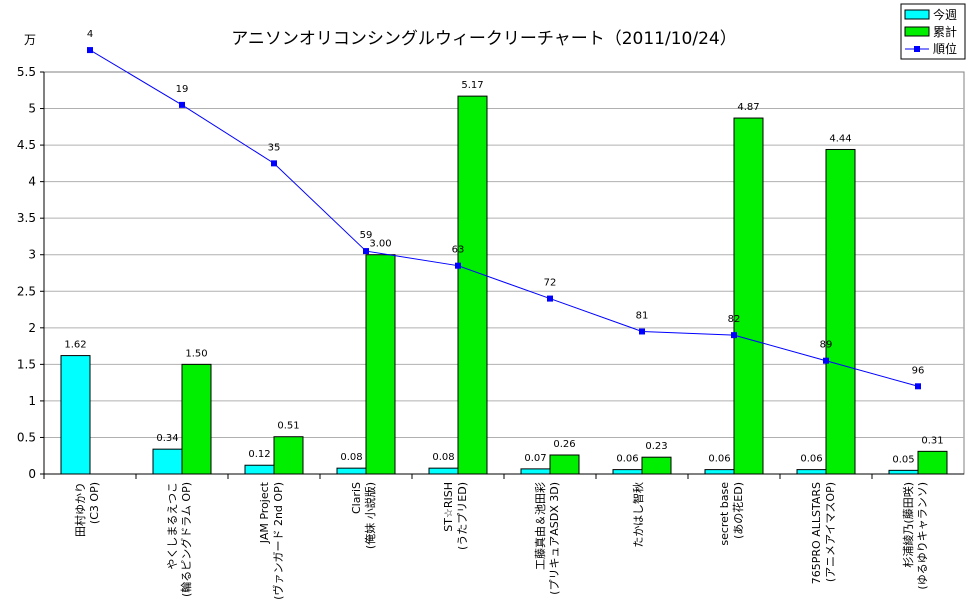 Image resolution: width=970 pixels, height=608 pixels. What do you see at coordinates (564, 444) in the screenshot?
I see `total-value-label: 0.26` at bounding box center [564, 444].